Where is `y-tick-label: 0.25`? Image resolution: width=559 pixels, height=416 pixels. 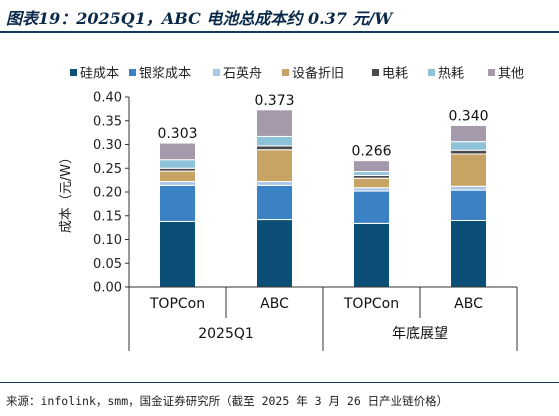
y-tick-label: 0.25 is located at coordinates (107, 169).